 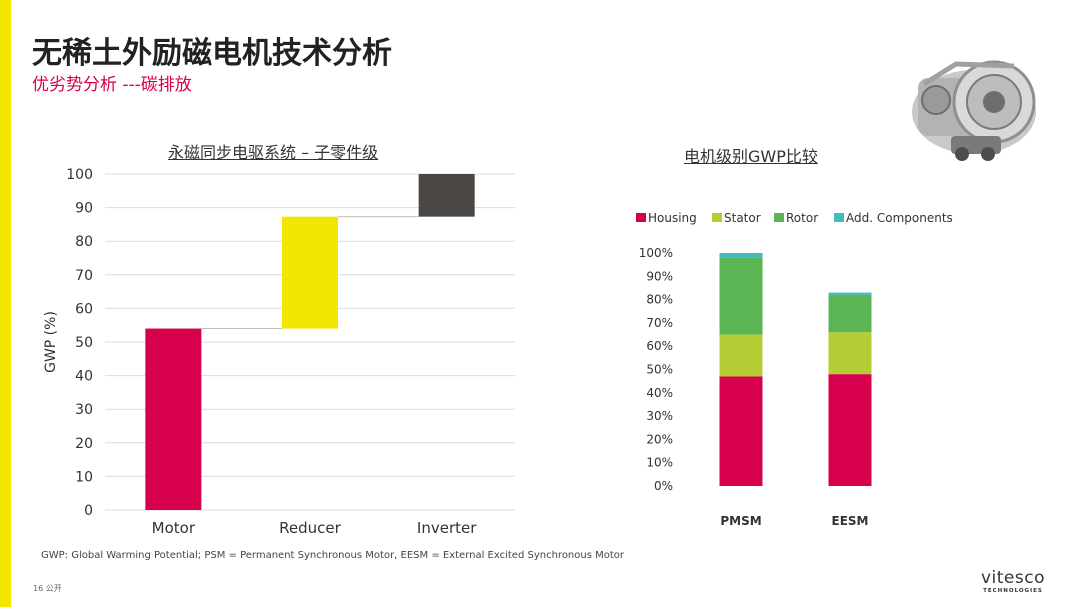 What do you see at coordinates (659, 276) in the screenshot?
I see `y-tick-label: 90%` at bounding box center [659, 276].